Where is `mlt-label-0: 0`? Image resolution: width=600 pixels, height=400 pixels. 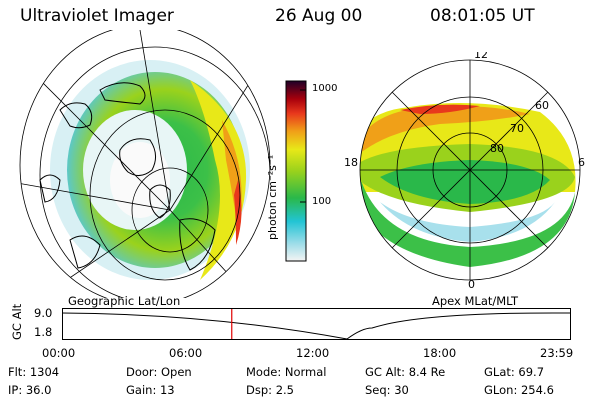
mlt-label-0: 0 is located at coordinates (471, 284).